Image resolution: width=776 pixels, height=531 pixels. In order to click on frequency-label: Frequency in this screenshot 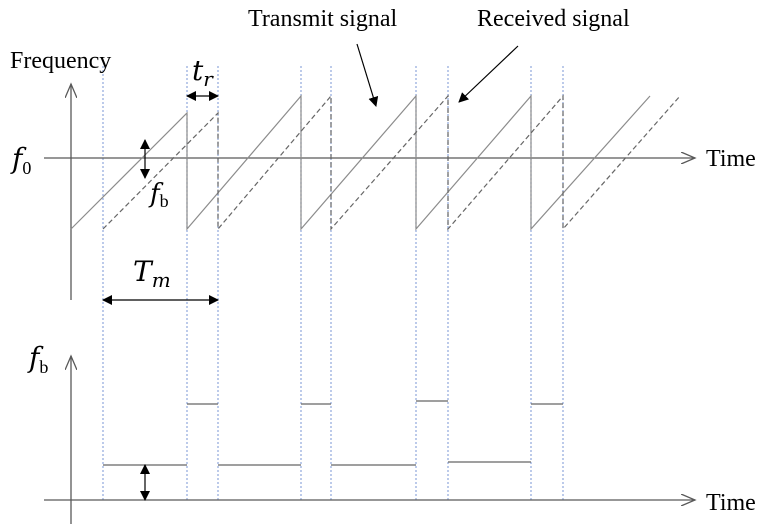, I will do `click(60, 61)`.